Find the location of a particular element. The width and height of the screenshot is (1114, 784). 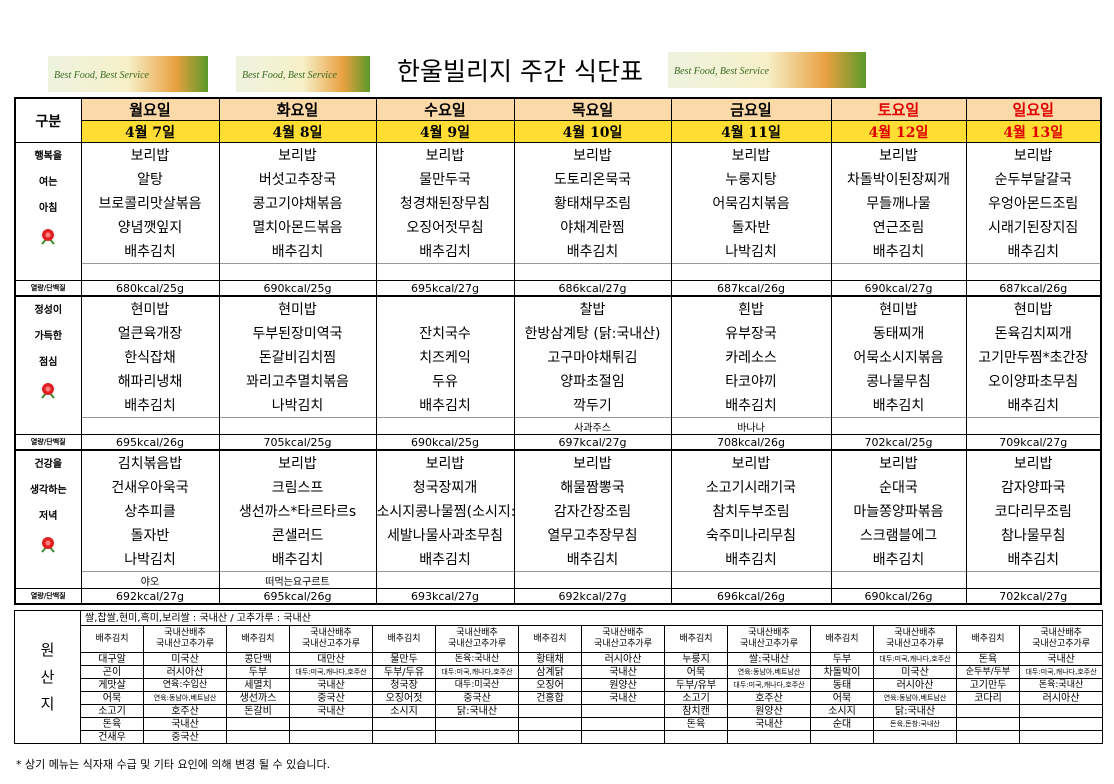

menu-item: 세발나물사과초무침 is located at coordinates (445, 535).